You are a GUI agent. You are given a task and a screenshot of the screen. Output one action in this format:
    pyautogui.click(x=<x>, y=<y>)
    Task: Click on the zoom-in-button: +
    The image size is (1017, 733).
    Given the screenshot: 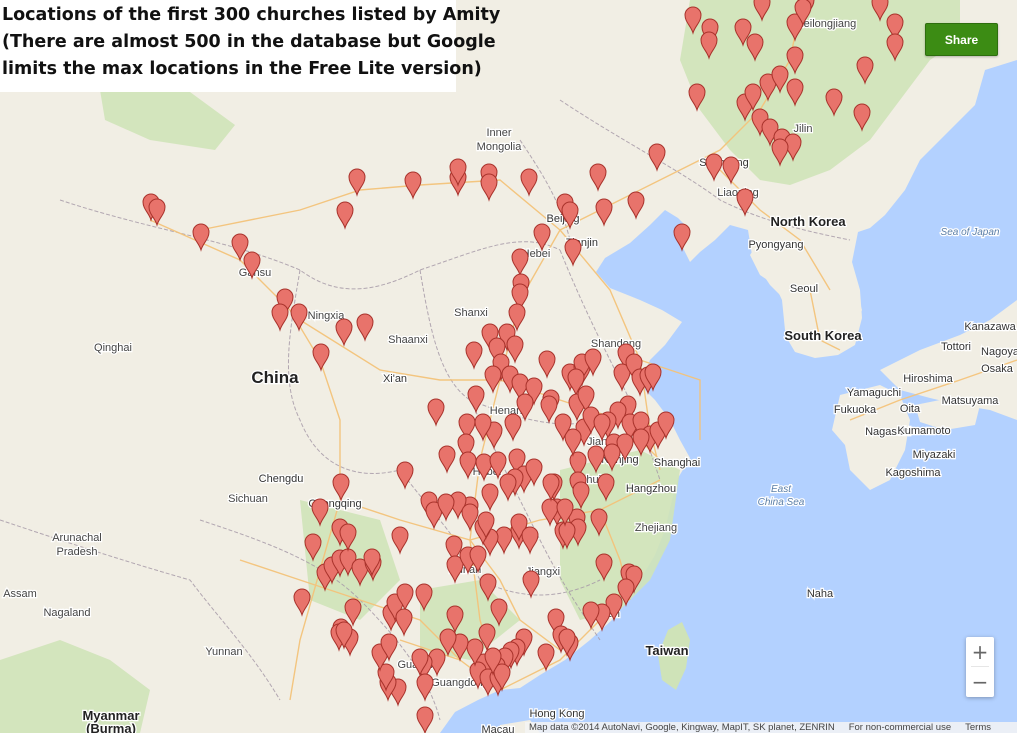 What is the action you would take?
    pyautogui.click(x=980, y=651)
    